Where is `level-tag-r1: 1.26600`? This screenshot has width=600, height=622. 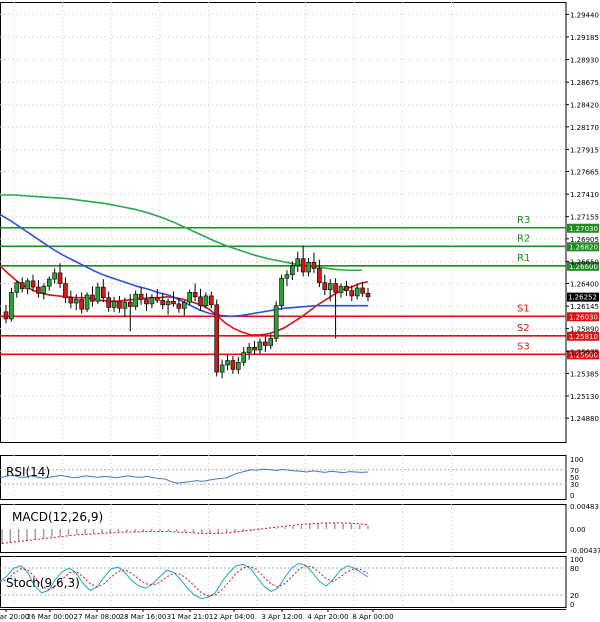 level-tag-r1: 1.26600 is located at coordinates (583, 267).